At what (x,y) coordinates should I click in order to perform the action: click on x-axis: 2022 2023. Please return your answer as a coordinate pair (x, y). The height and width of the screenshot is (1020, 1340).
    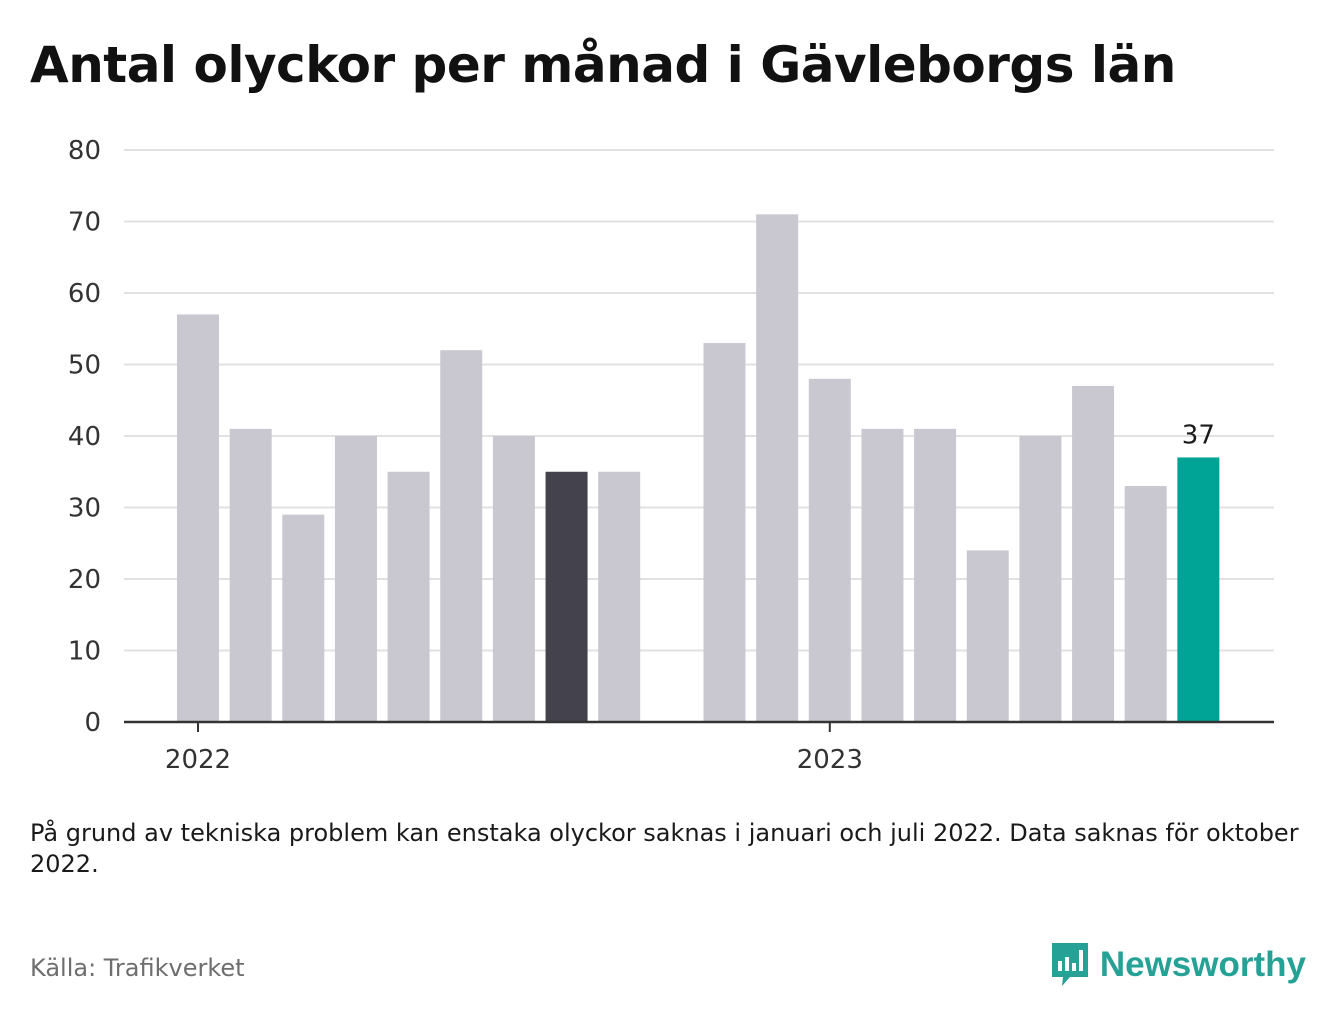
    Looking at the image, I should click on (699, 747).